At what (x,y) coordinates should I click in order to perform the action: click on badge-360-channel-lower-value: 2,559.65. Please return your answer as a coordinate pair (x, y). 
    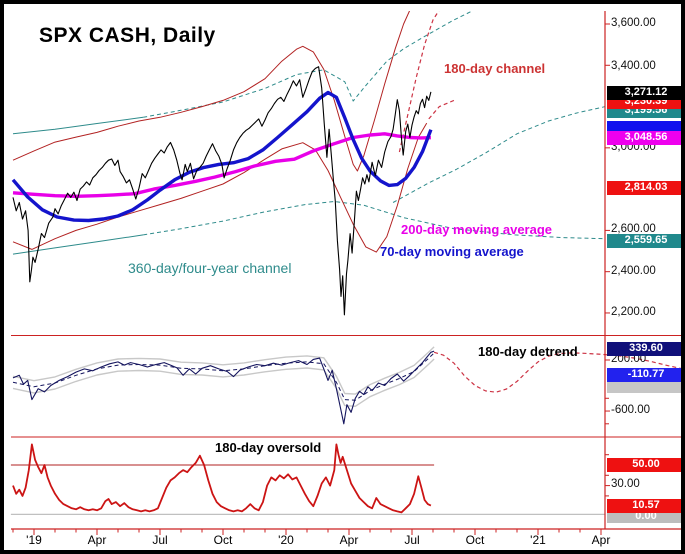
    Looking at the image, I should click on (644, 241).